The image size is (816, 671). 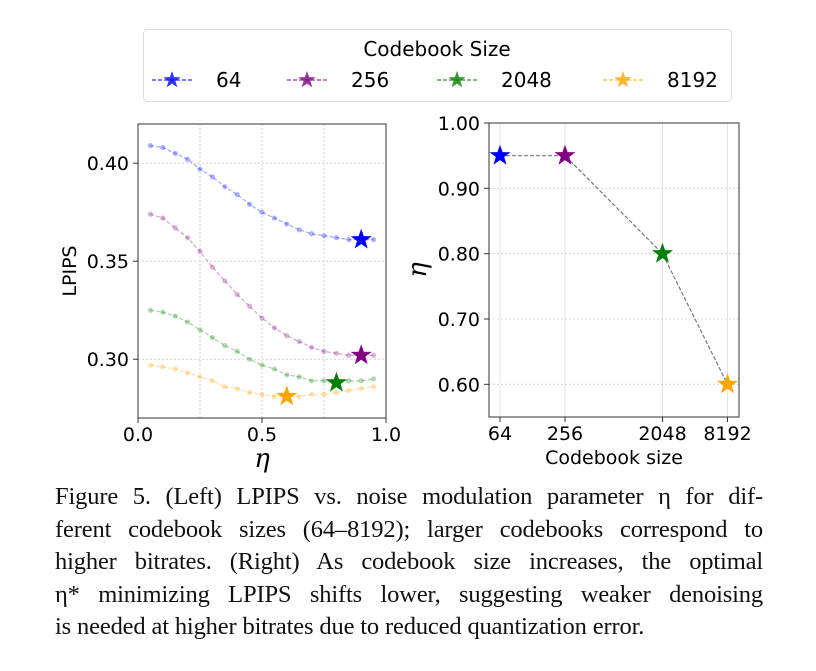 I want to click on x-tick-label: 0.0, so click(x=138, y=435).